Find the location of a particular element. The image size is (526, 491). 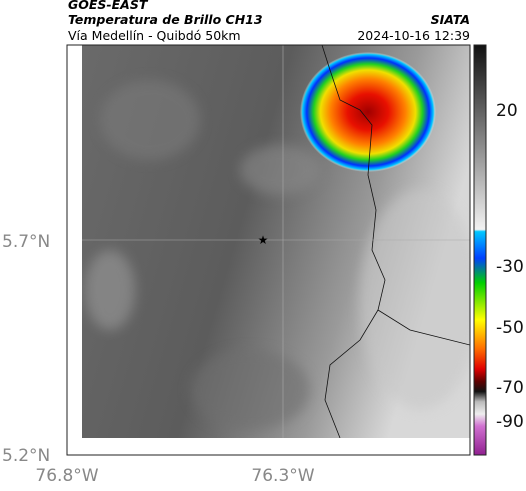

colorbar-tick: -90 is located at coordinates (510, 422).